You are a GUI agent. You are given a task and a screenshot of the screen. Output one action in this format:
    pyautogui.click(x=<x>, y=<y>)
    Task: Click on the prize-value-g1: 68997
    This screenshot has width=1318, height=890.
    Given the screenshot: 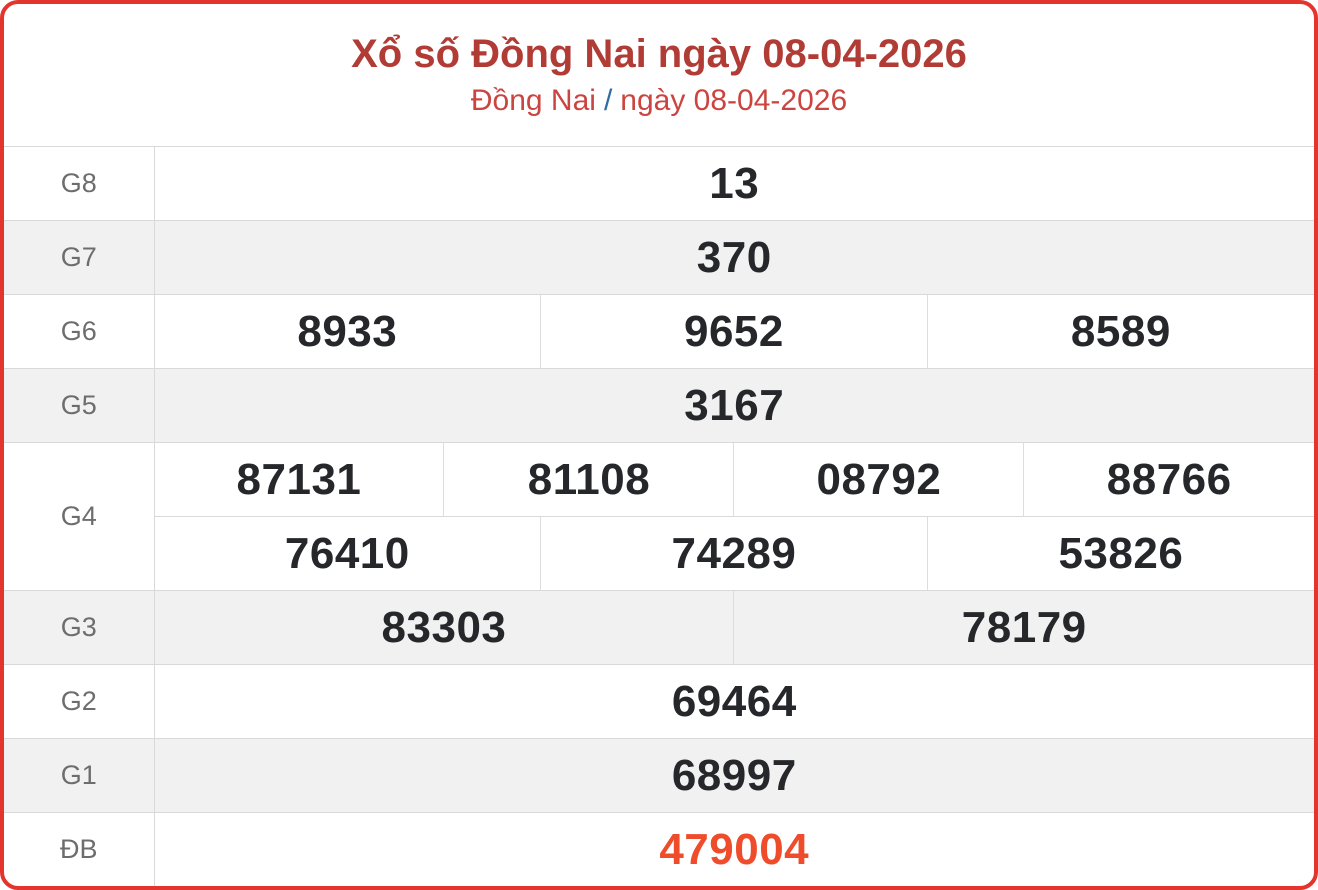 What is the action you would take?
    pyautogui.click(x=734, y=775)
    